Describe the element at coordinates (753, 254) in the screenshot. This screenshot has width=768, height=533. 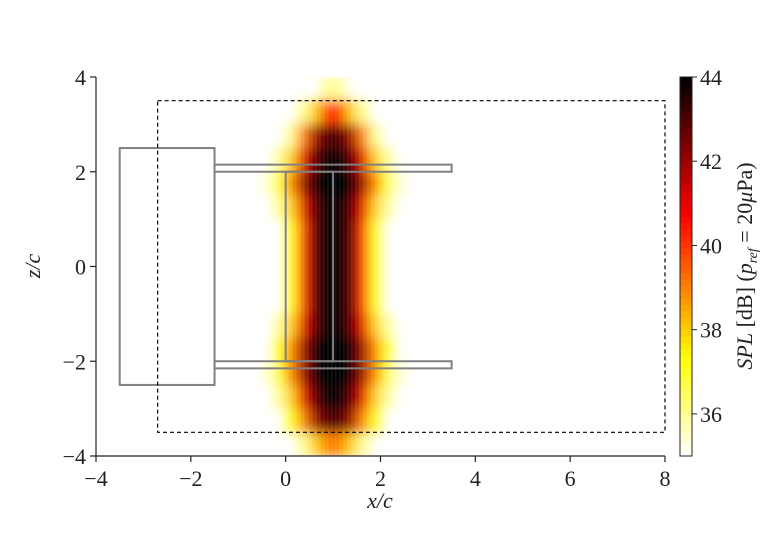
I see `label-part: ref` at that location.